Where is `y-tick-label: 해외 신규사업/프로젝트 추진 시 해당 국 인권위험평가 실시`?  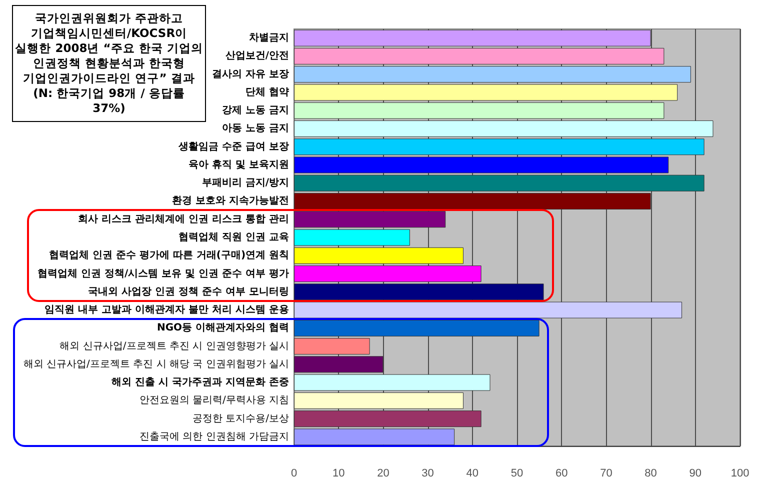 y-tick-label: 해외 신규사업/프로젝트 추진 시 해당 국 인권위험평가 실시 is located at coordinates (156, 364).